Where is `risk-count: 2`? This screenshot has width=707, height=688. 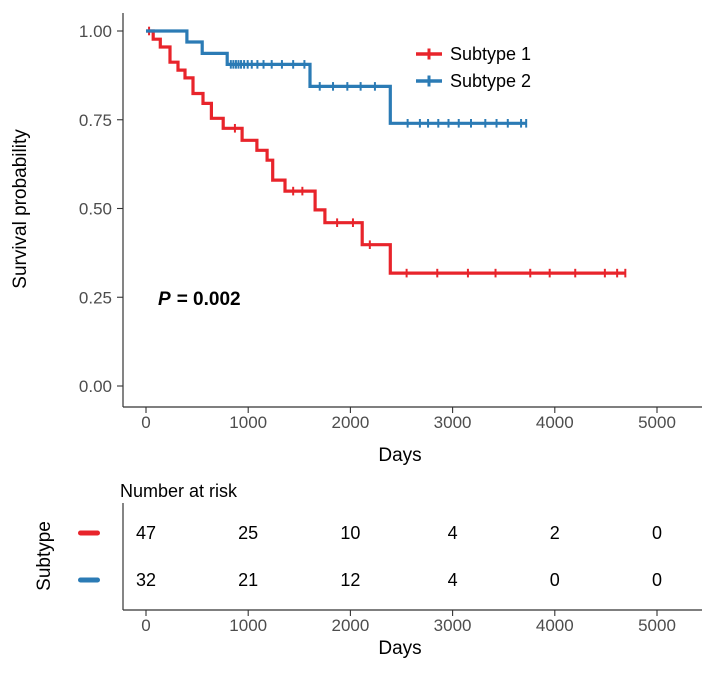 risk-count: 2 is located at coordinates (555, 533).